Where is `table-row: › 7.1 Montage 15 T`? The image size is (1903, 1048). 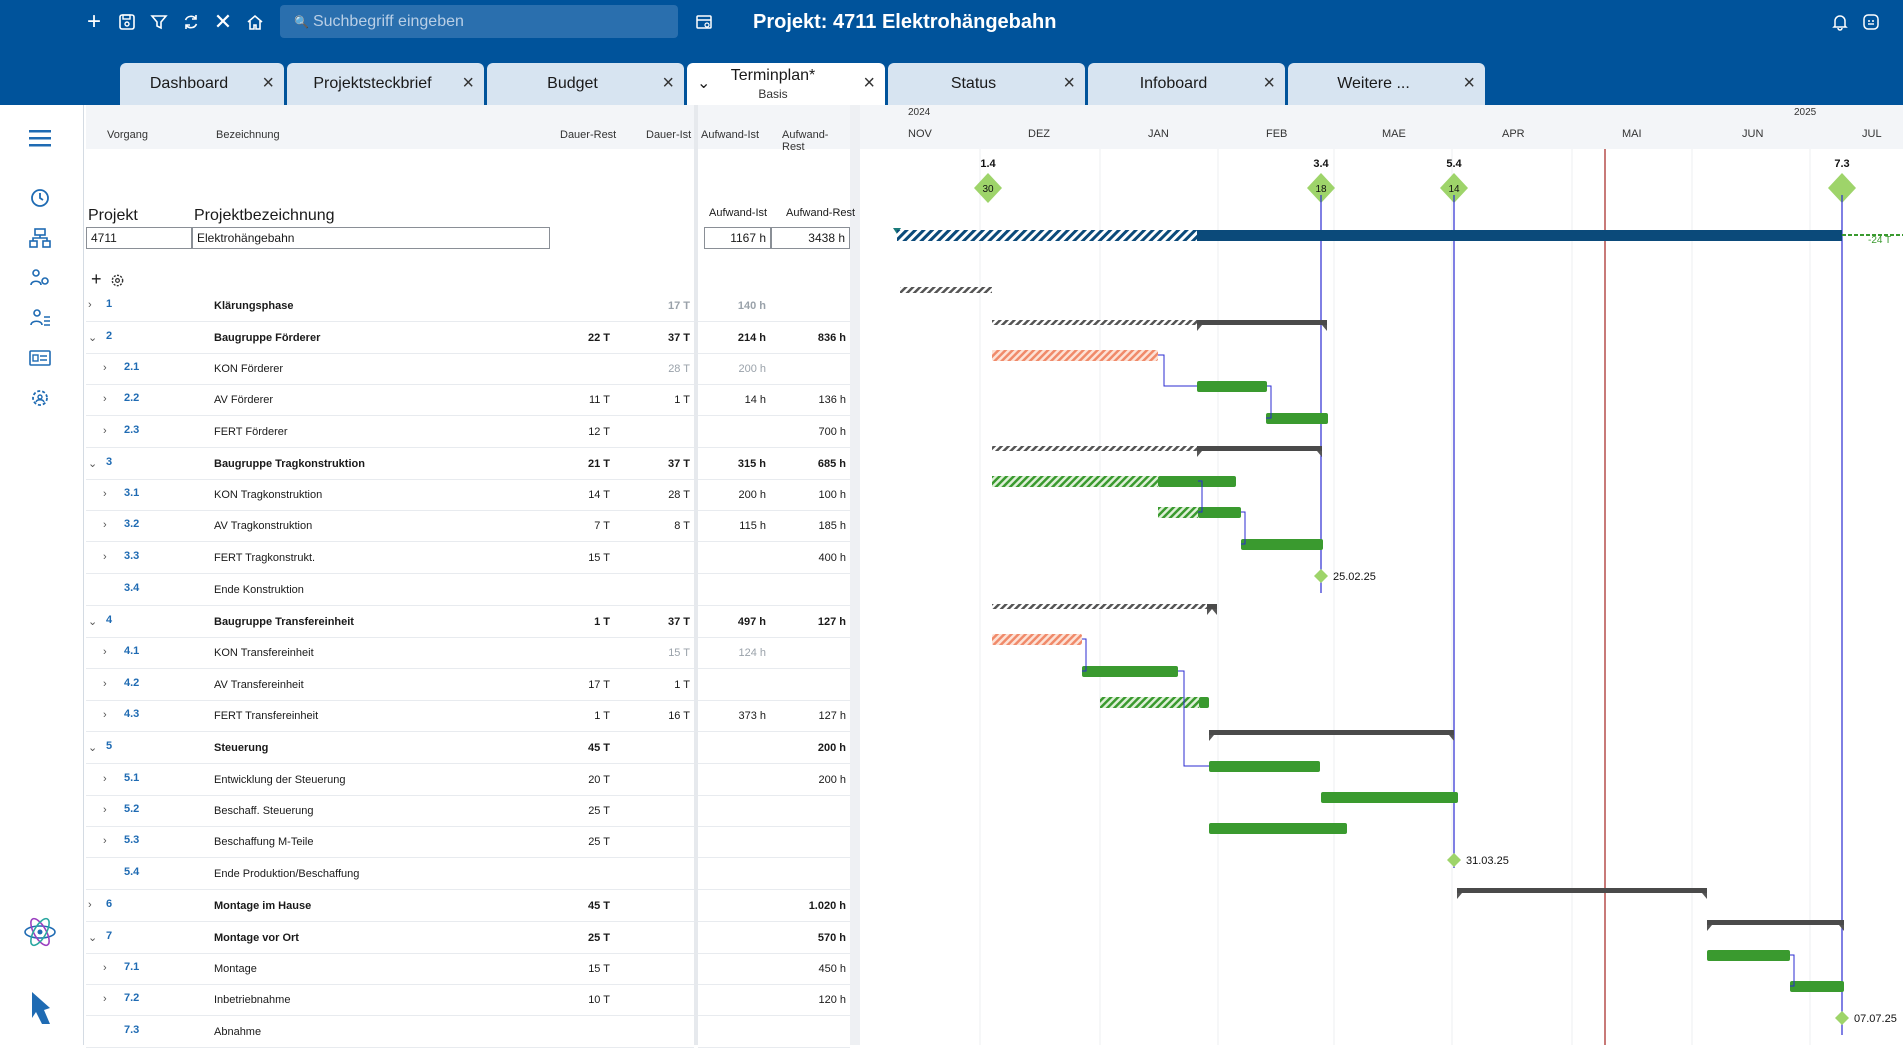 table-row: › 7.1 Montage 15 T is located at coordinates (390, 969).